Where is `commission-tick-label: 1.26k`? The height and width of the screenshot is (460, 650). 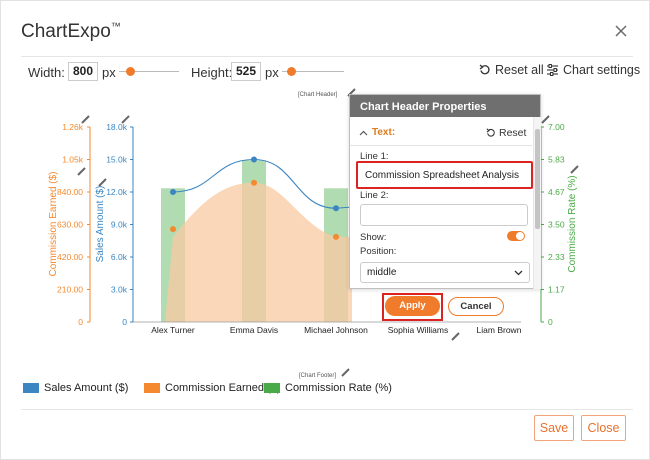
commission-tick-label: 1.26k is located at coordinates (73, 127).